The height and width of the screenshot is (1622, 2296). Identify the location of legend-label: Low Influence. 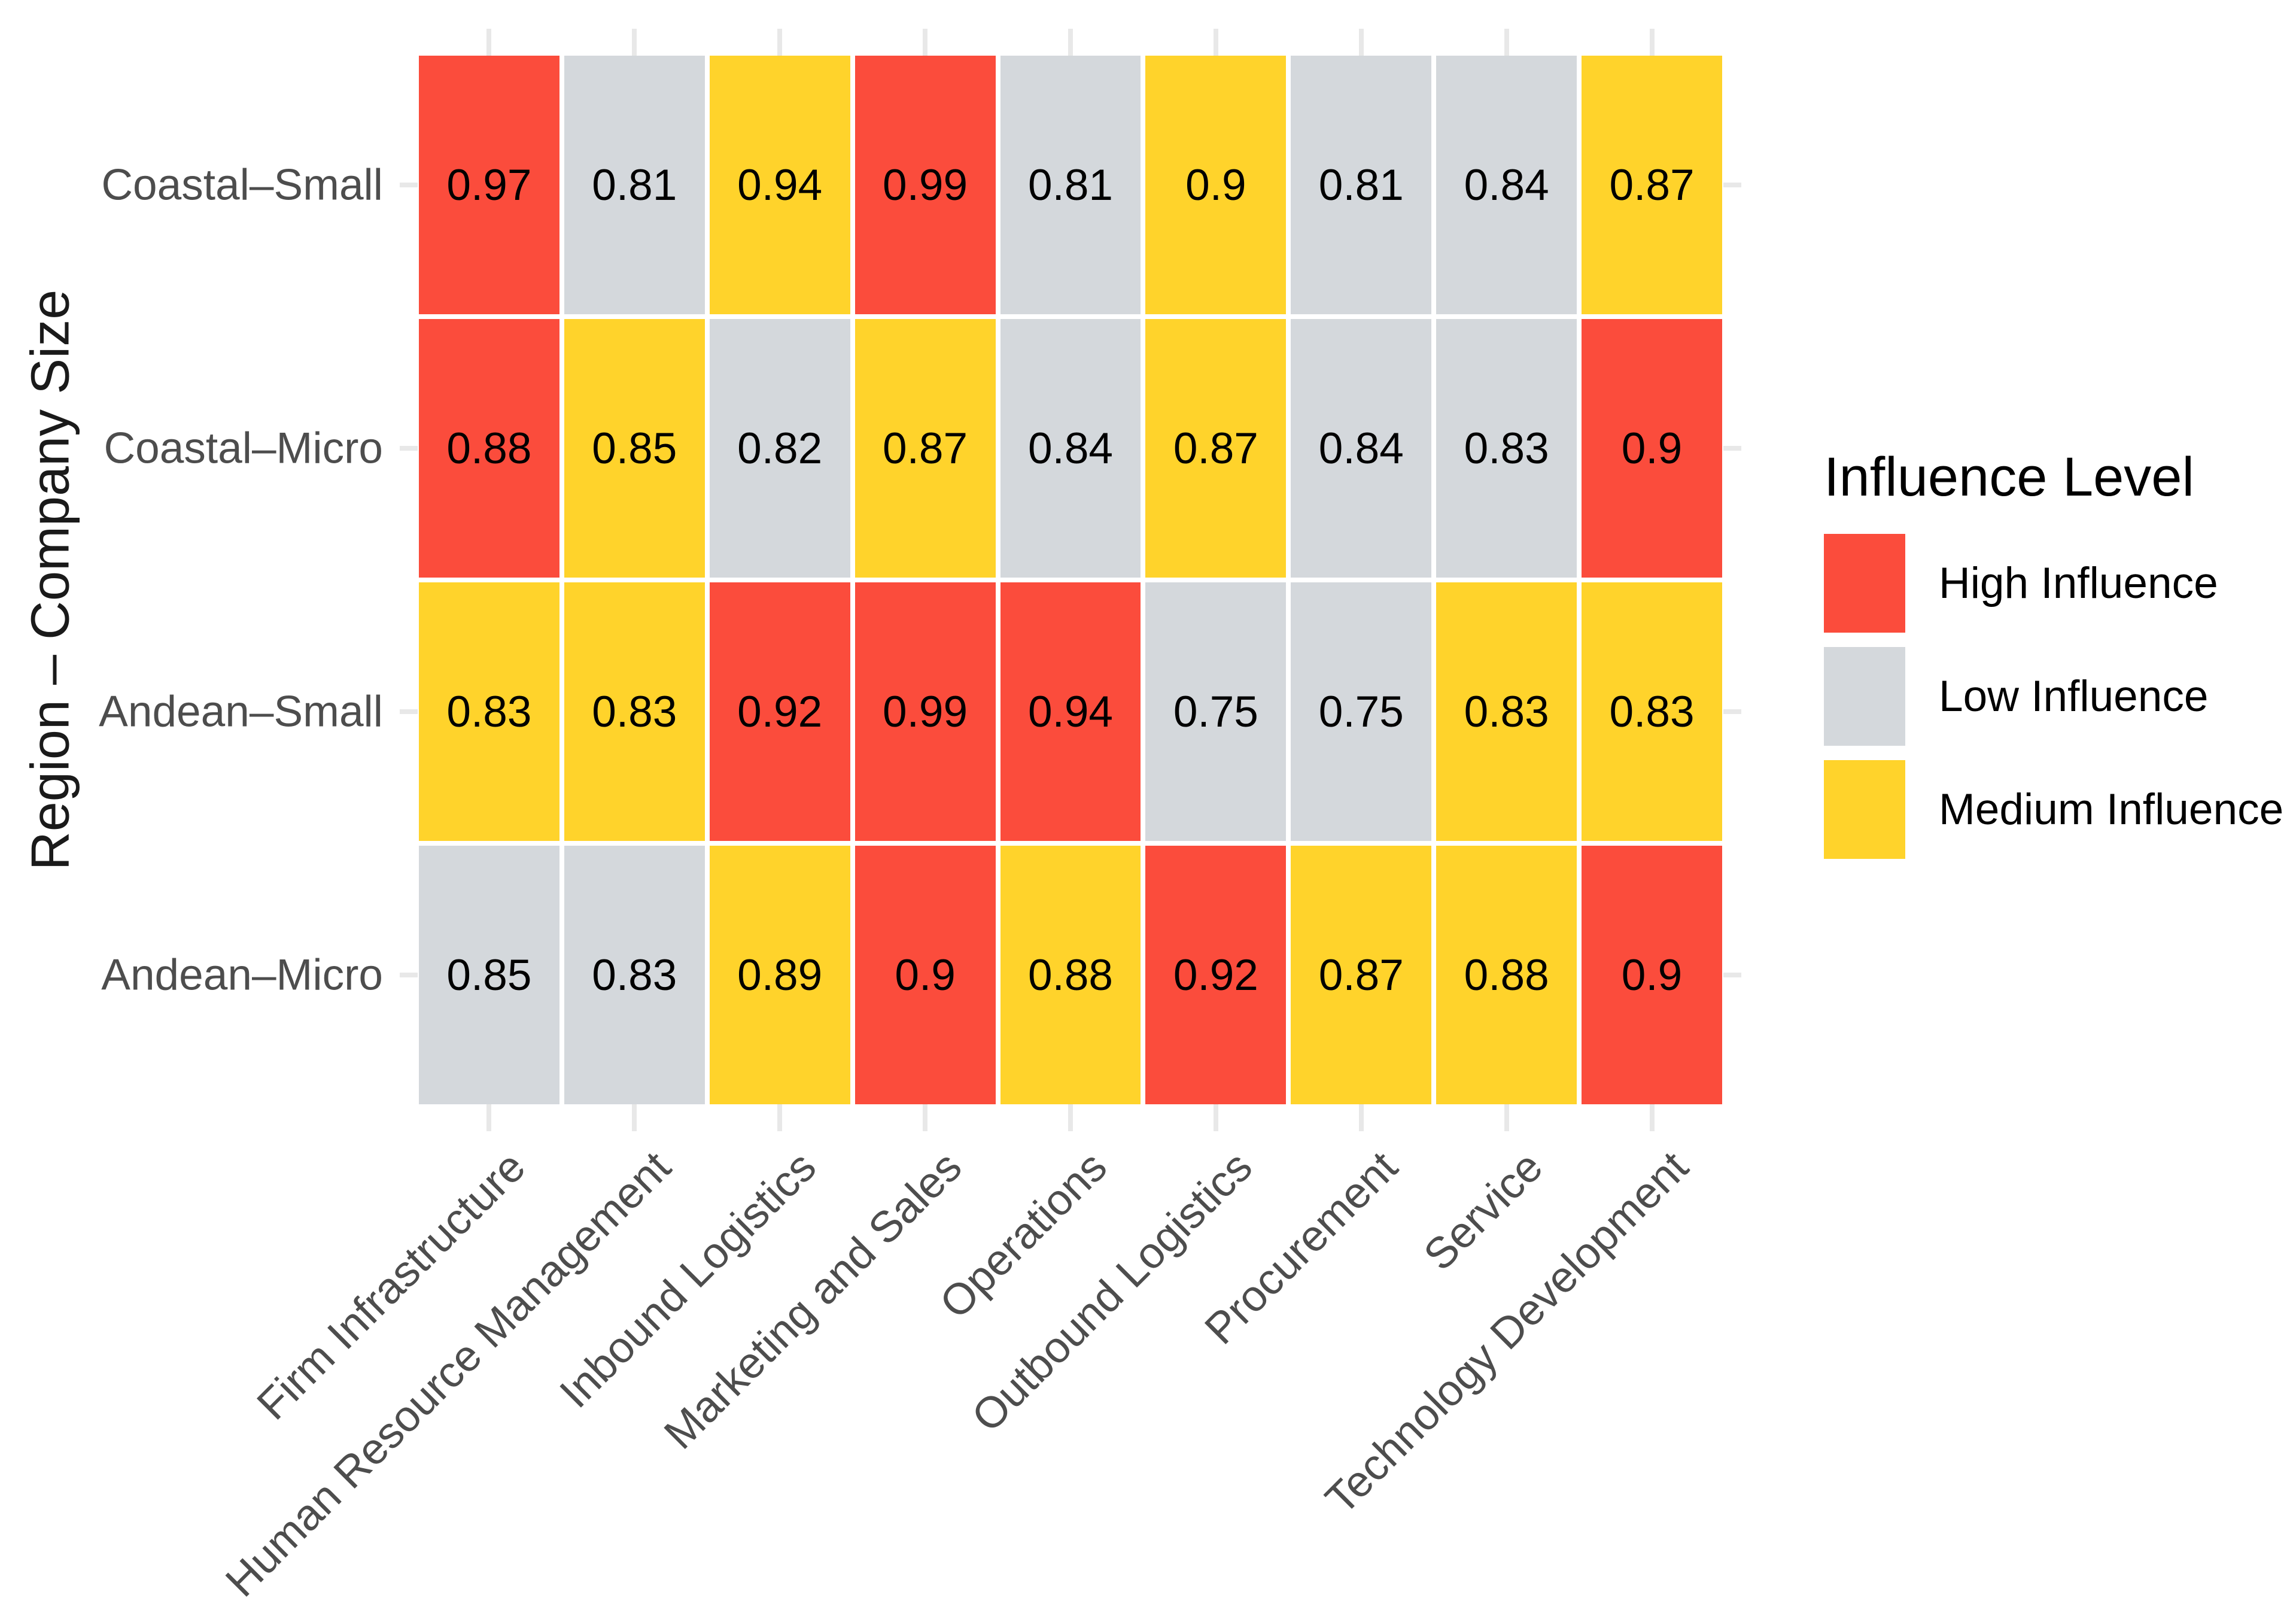
(2074, 697).